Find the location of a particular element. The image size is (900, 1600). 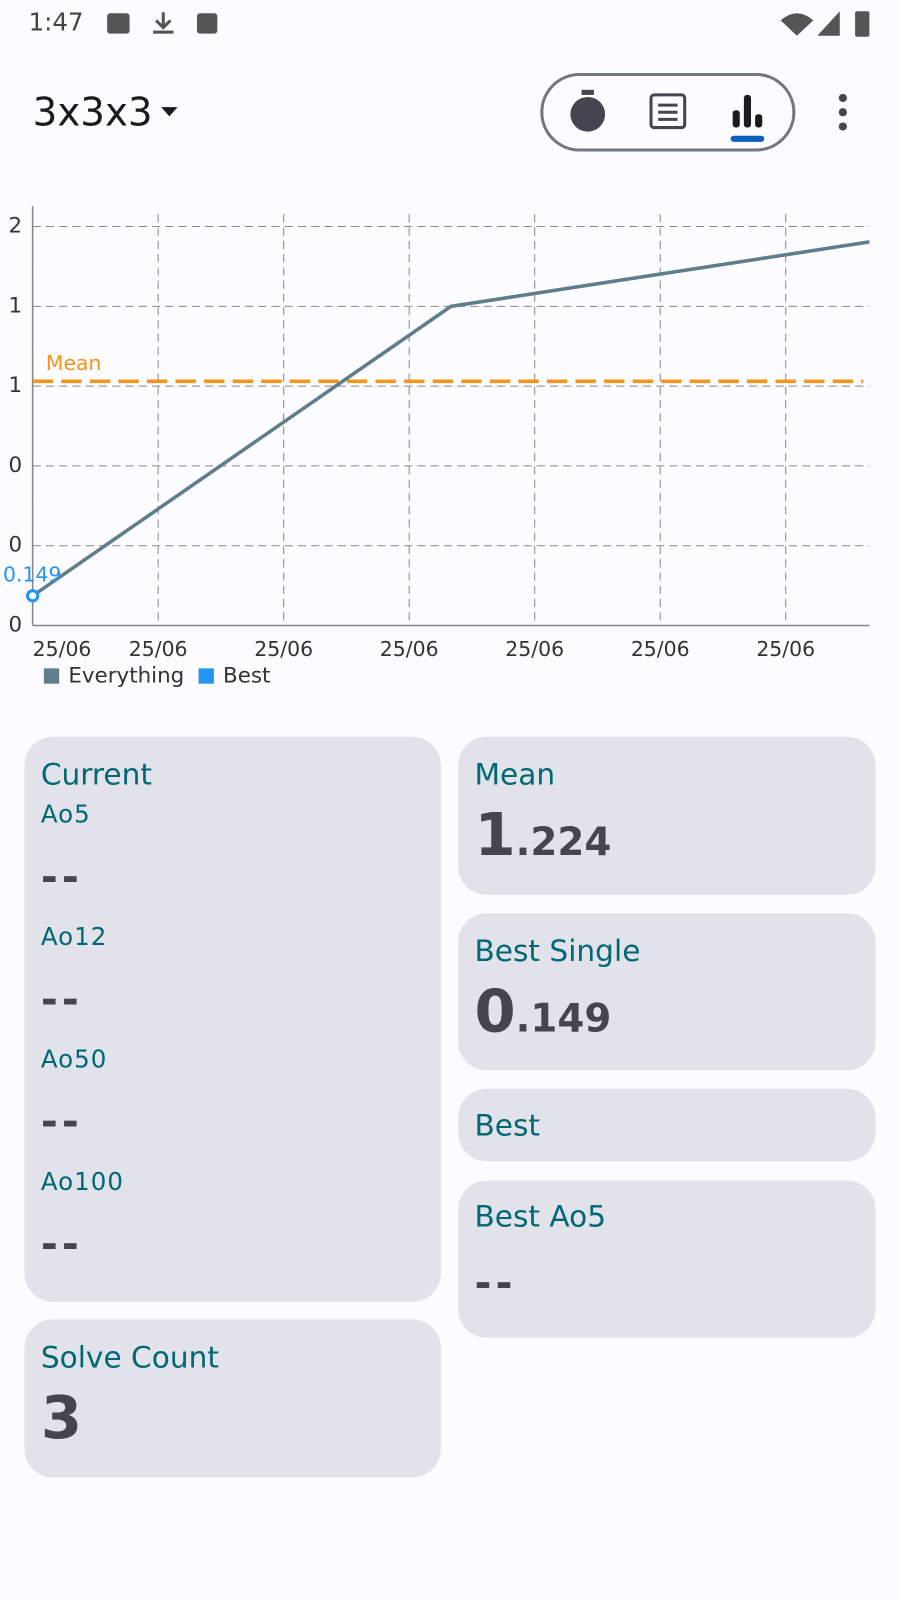

legend-label: Everything is located at coordinates (126, 676).